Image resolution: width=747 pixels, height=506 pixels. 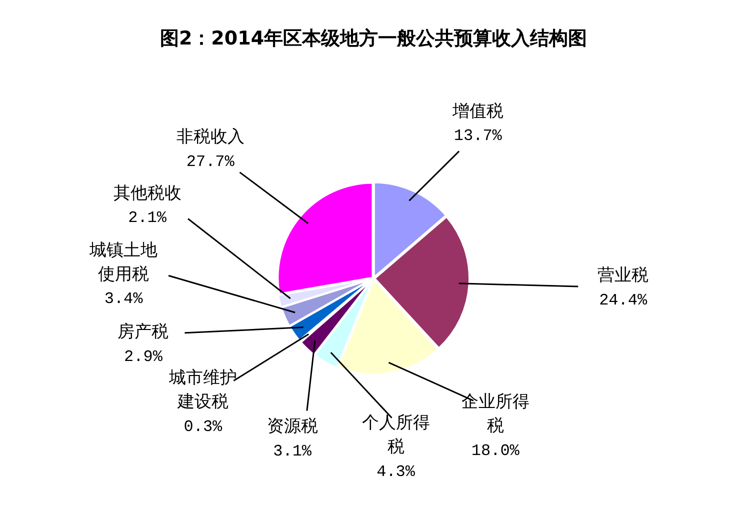 What do you see at coordinates (203, 427) in the screenshot?
I see `data-label: 0.3%` at bounding box center [203, 427].